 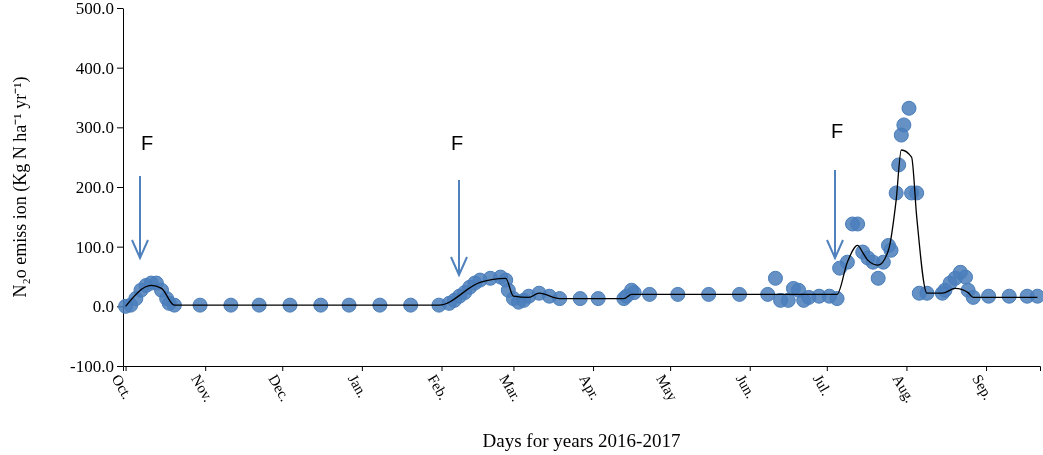 What do you see at coordinates (94, 187) in the screenshot?
I see `y-tick-label: 200.0` at bounding box center [94, 187].